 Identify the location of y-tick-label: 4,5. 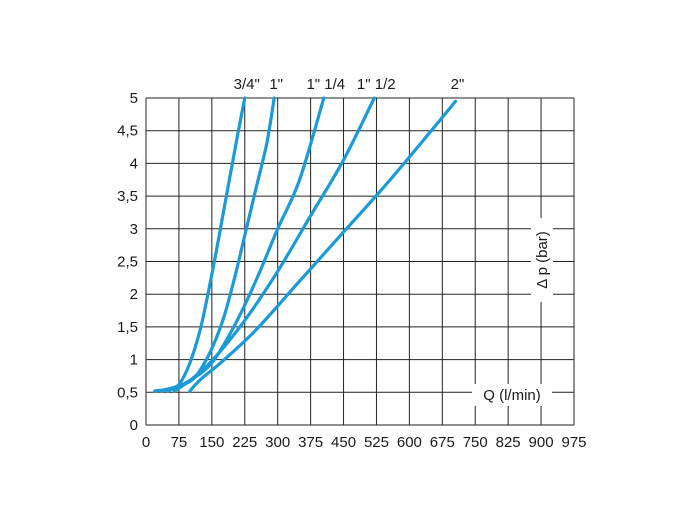
(127, 131).